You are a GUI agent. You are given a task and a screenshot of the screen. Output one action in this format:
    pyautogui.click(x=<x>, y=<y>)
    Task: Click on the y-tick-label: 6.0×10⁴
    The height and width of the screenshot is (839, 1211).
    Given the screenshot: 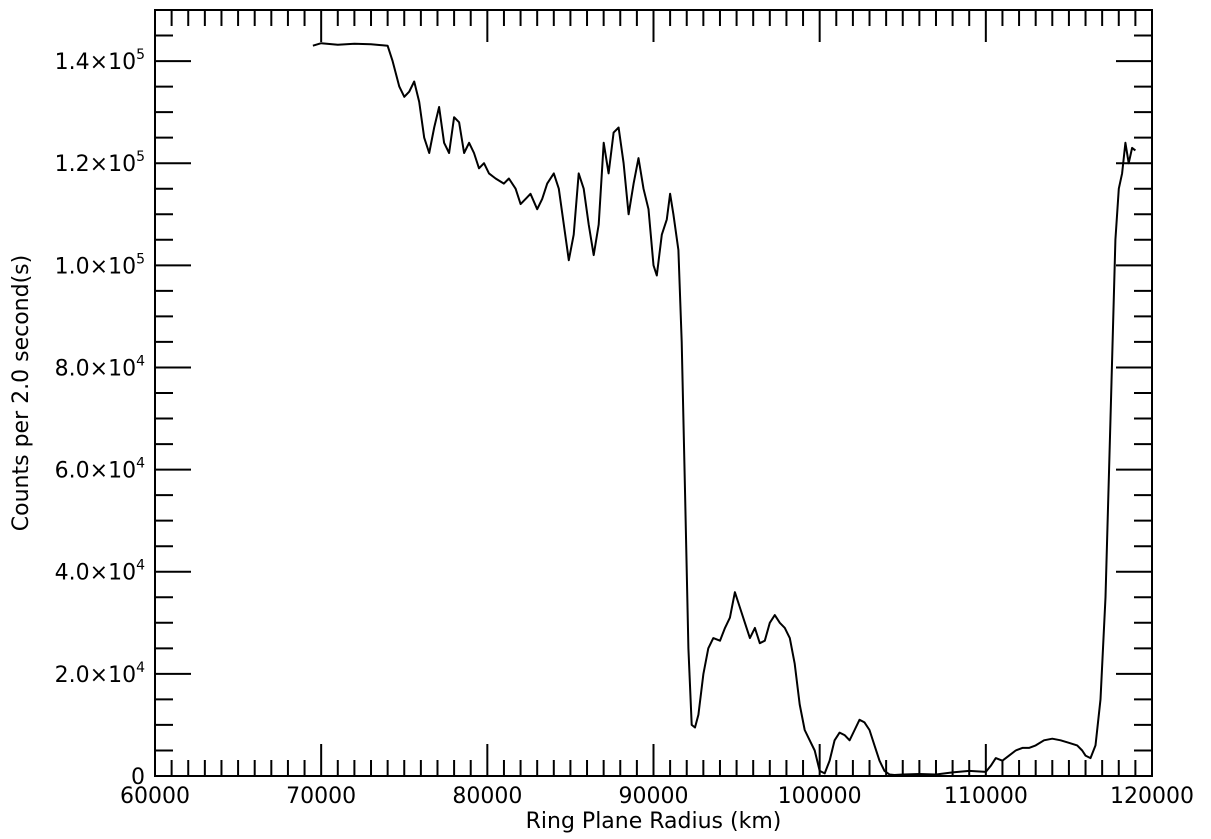 What is the action you would take?
    pyautogui.click(x=100, y=470)
    